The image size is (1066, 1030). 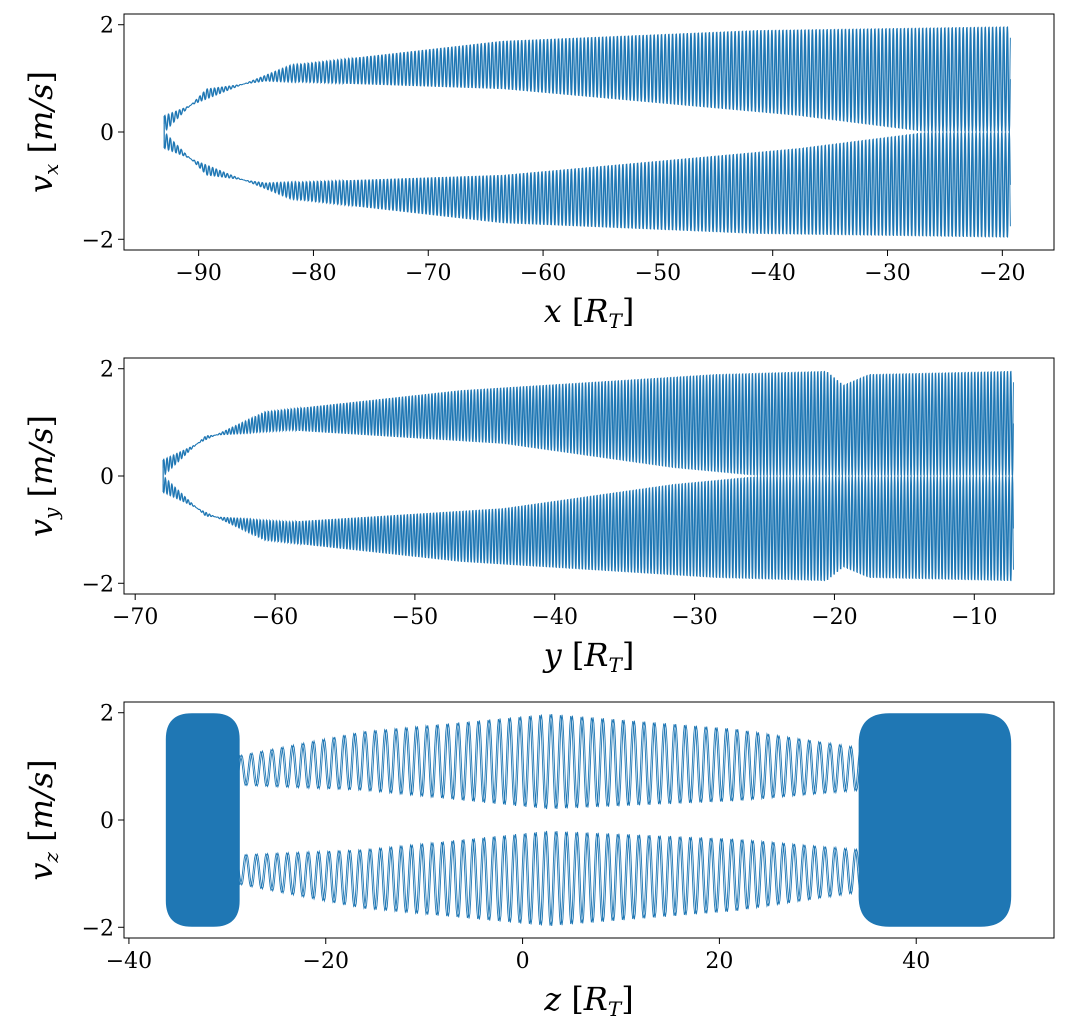 I want to click on x-axis-label: x [RT], so click(x=589, y=312).